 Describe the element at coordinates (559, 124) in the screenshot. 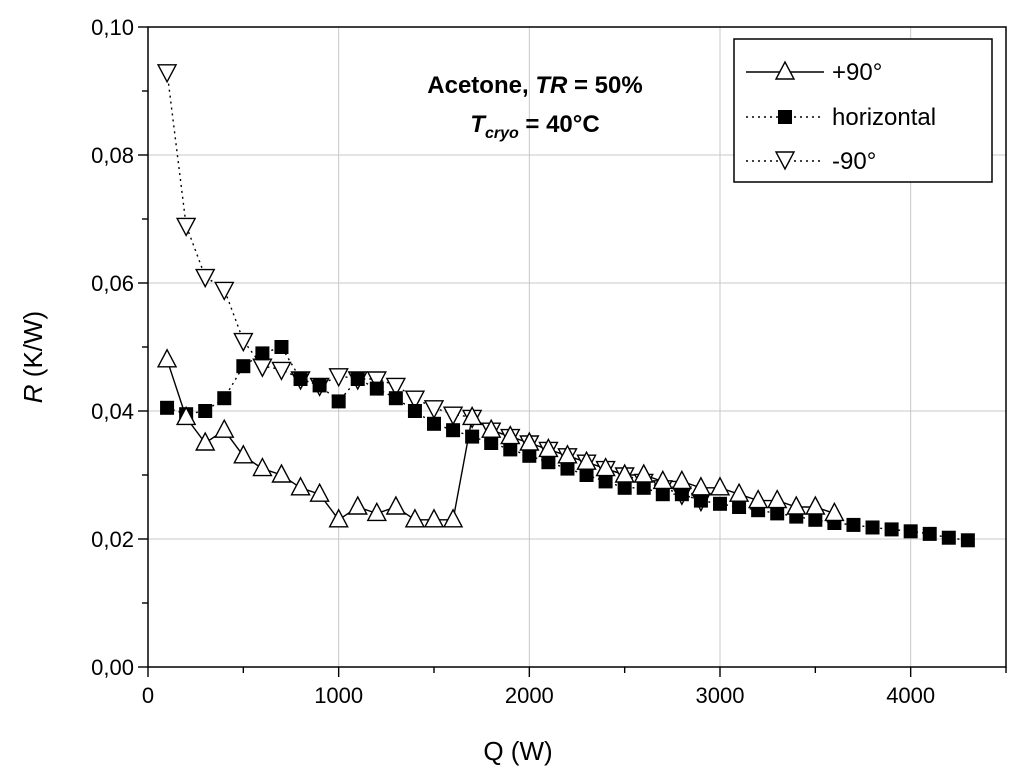

I see `annotation-t-value: = 40°C` at that location.